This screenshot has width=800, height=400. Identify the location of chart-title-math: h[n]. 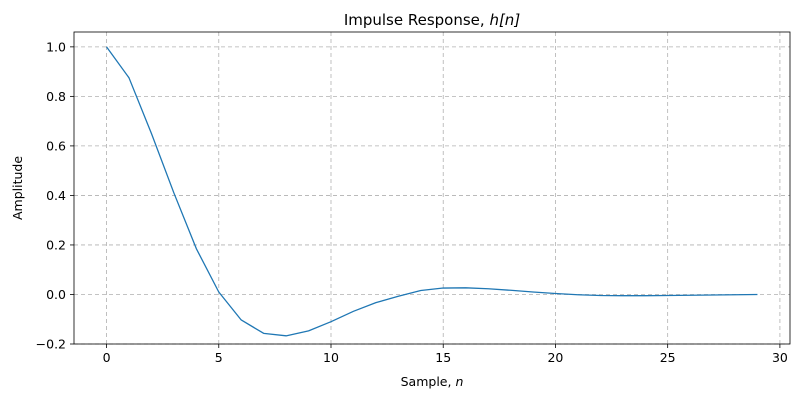
(504, 20).